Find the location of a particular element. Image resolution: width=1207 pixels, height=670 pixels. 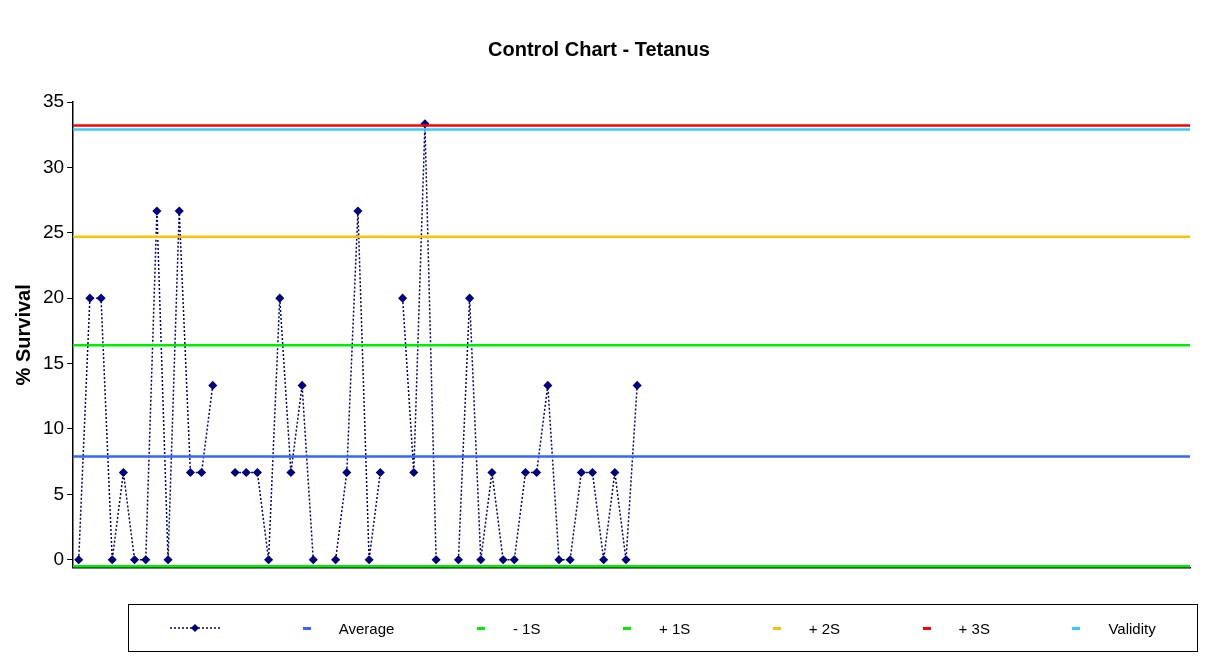

legend-label: Validity is located at coordinates (1132, 628).